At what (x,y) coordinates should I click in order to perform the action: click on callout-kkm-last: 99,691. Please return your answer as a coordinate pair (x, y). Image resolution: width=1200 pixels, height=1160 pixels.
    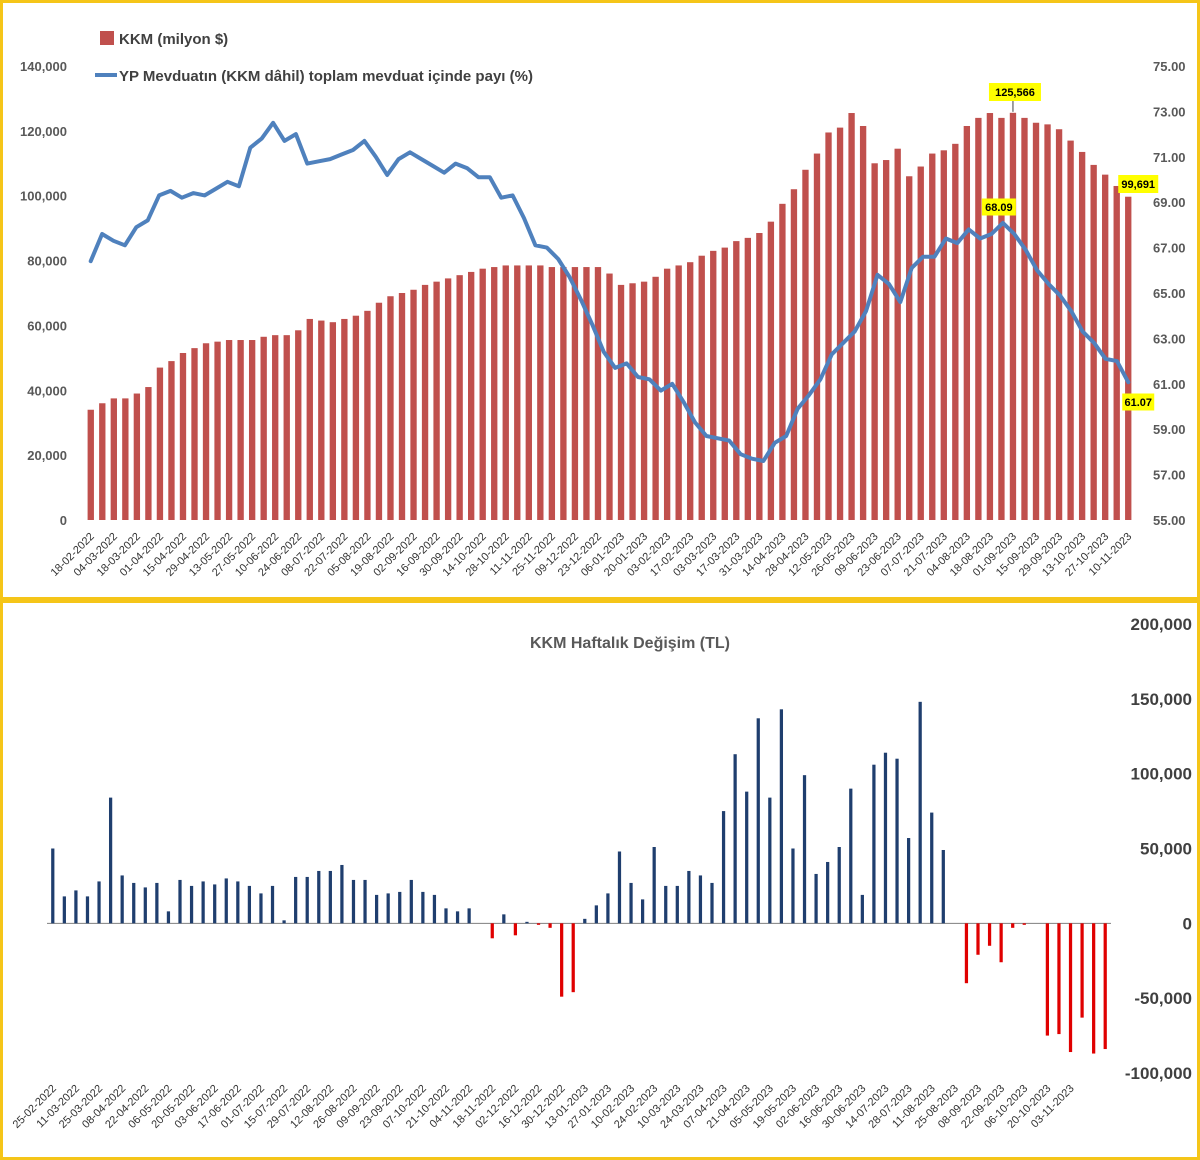
    Looking at the image, I should click on (1138, 184).